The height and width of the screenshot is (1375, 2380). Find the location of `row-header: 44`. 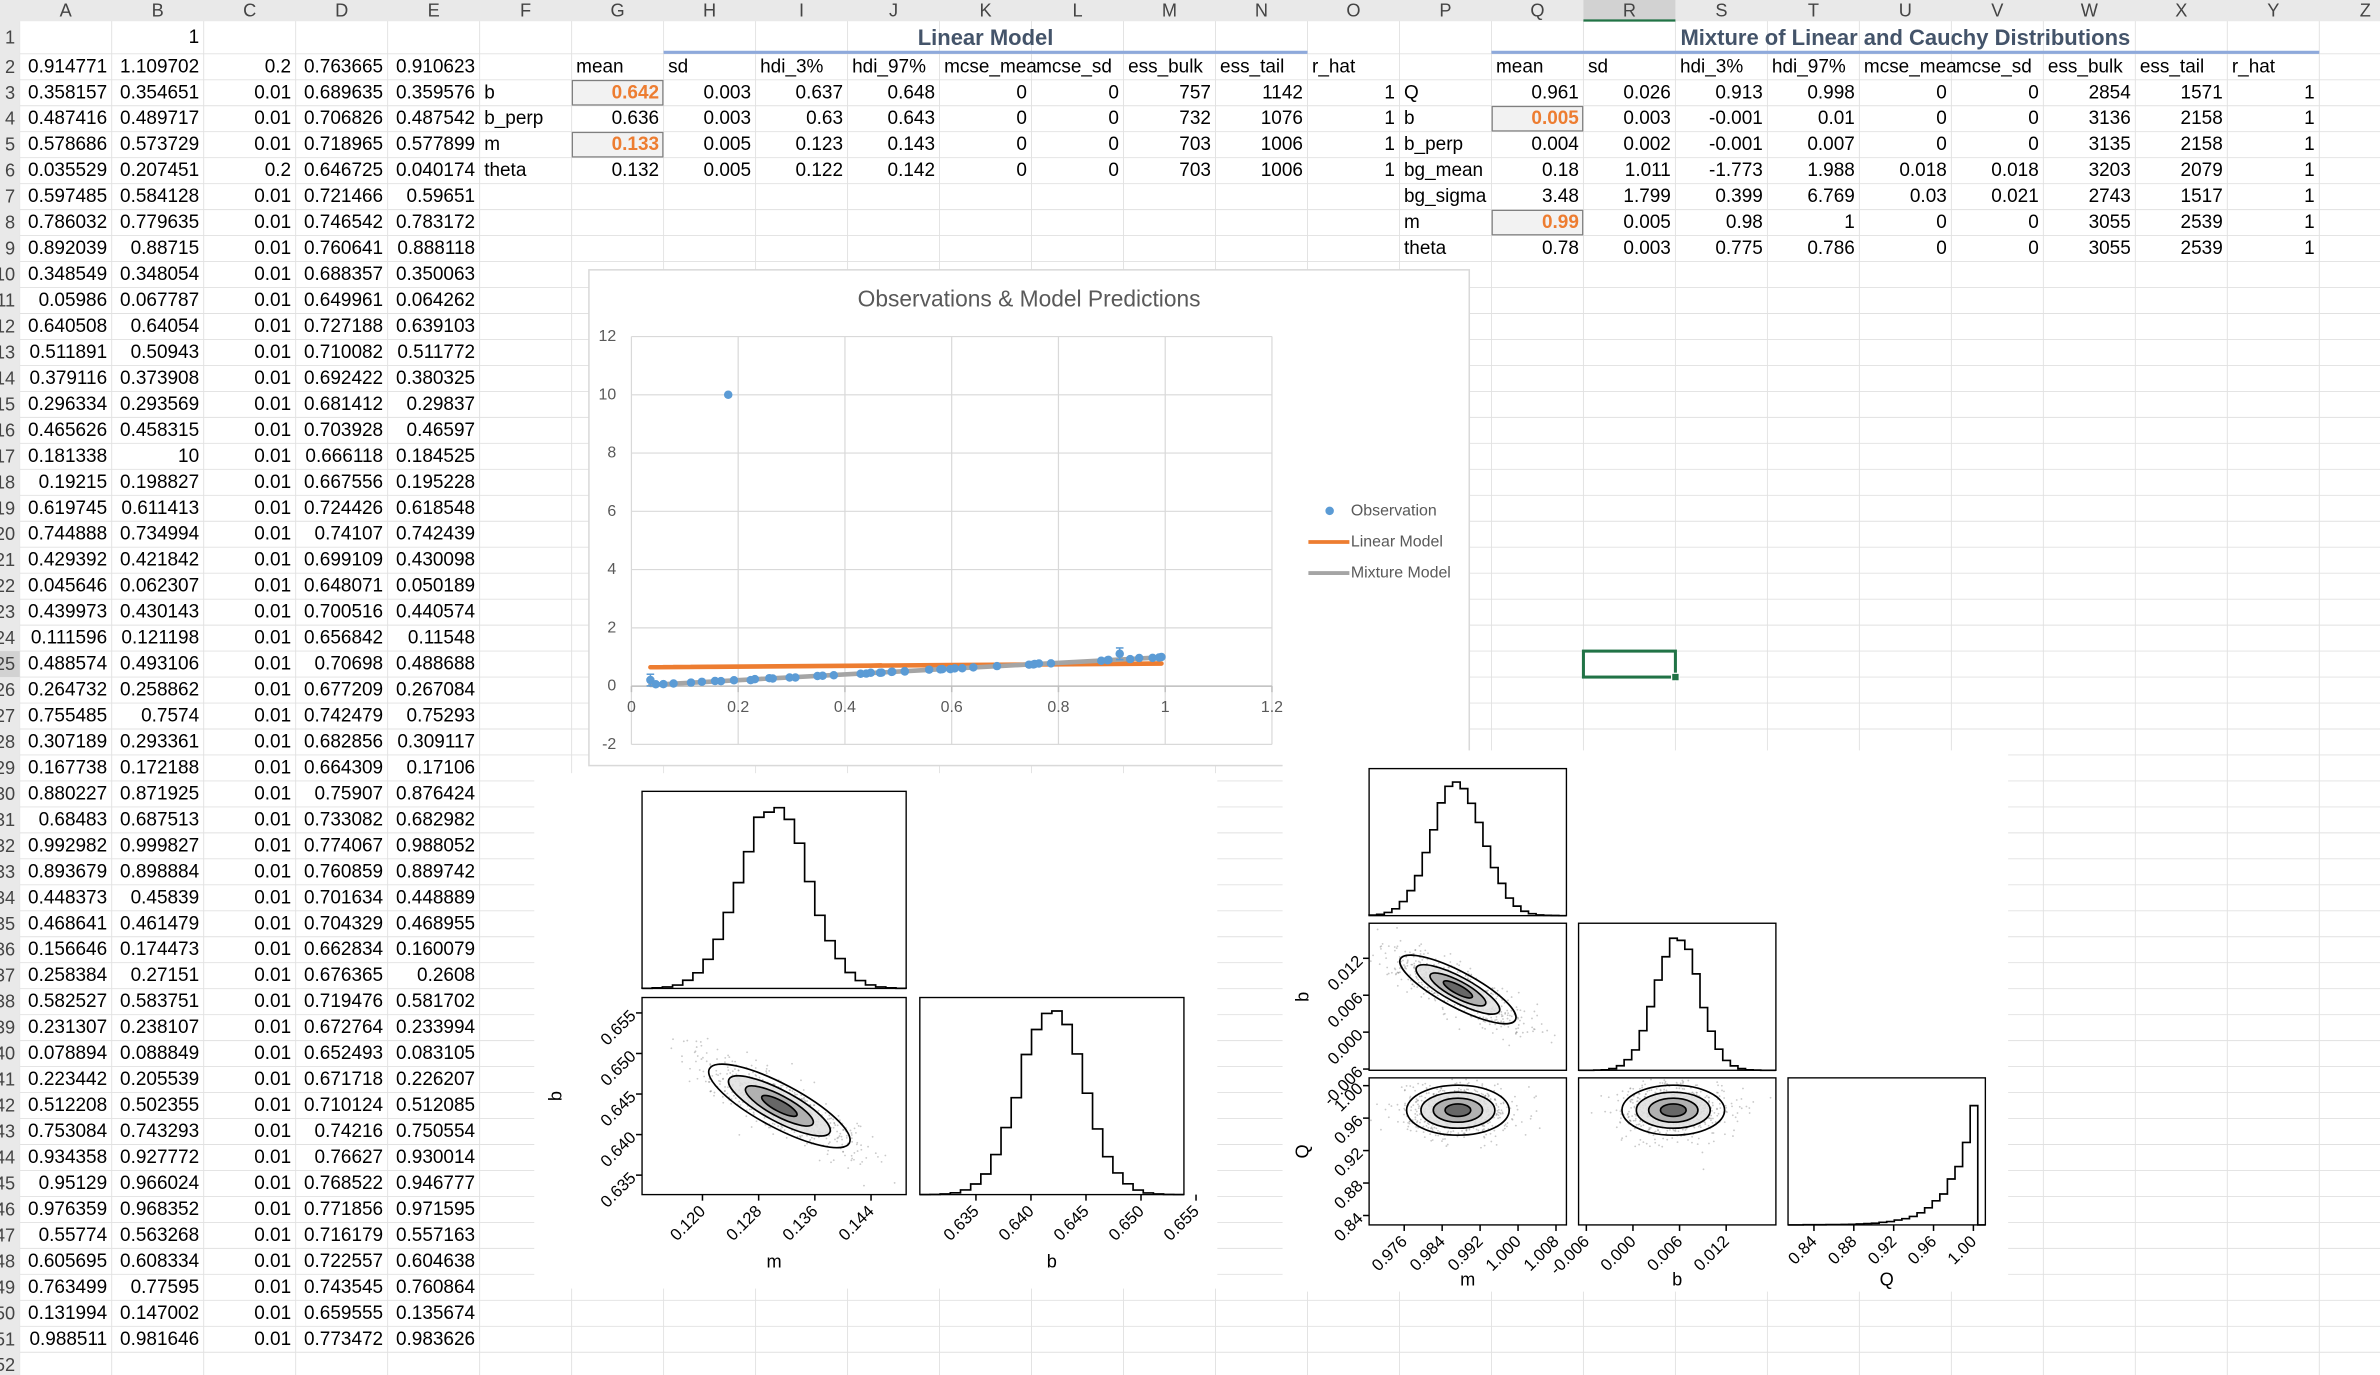

row-header: 44 is located at coordinates (7, 1158).